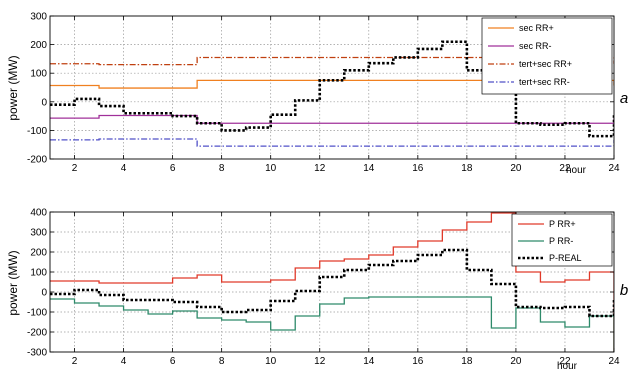  What do you see at coordinates (562, 224) in the screenshot?
I see `legend-label: P RR+` at bounding box center [562, 224].